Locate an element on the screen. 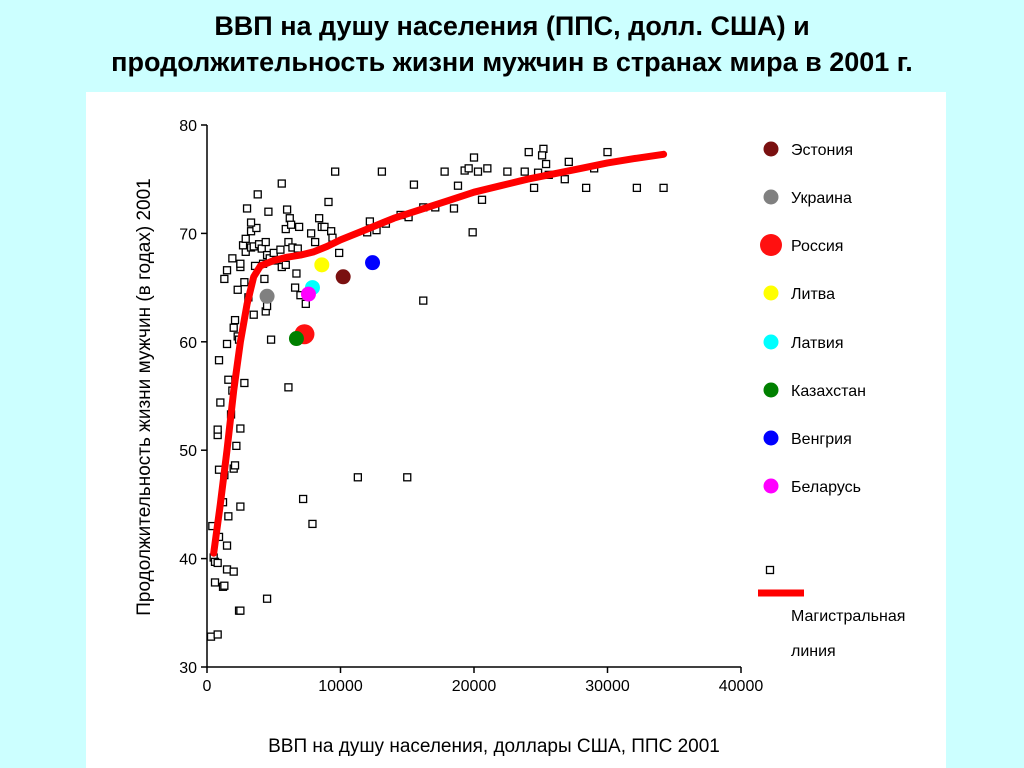 The width and height of the screenshot is (1024, 768). legend-label: Латвия is located at coordinates (817, 343).